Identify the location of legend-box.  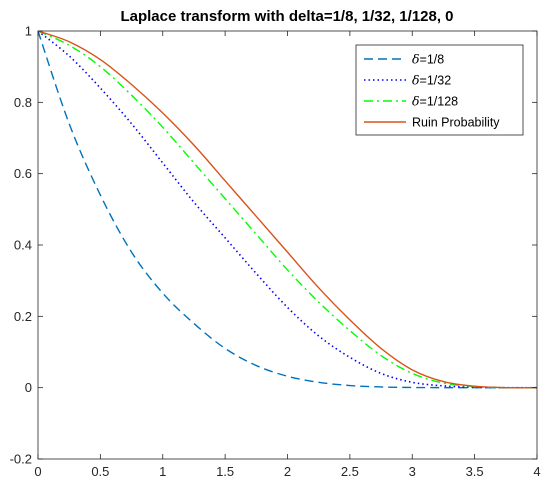
(439, 90).